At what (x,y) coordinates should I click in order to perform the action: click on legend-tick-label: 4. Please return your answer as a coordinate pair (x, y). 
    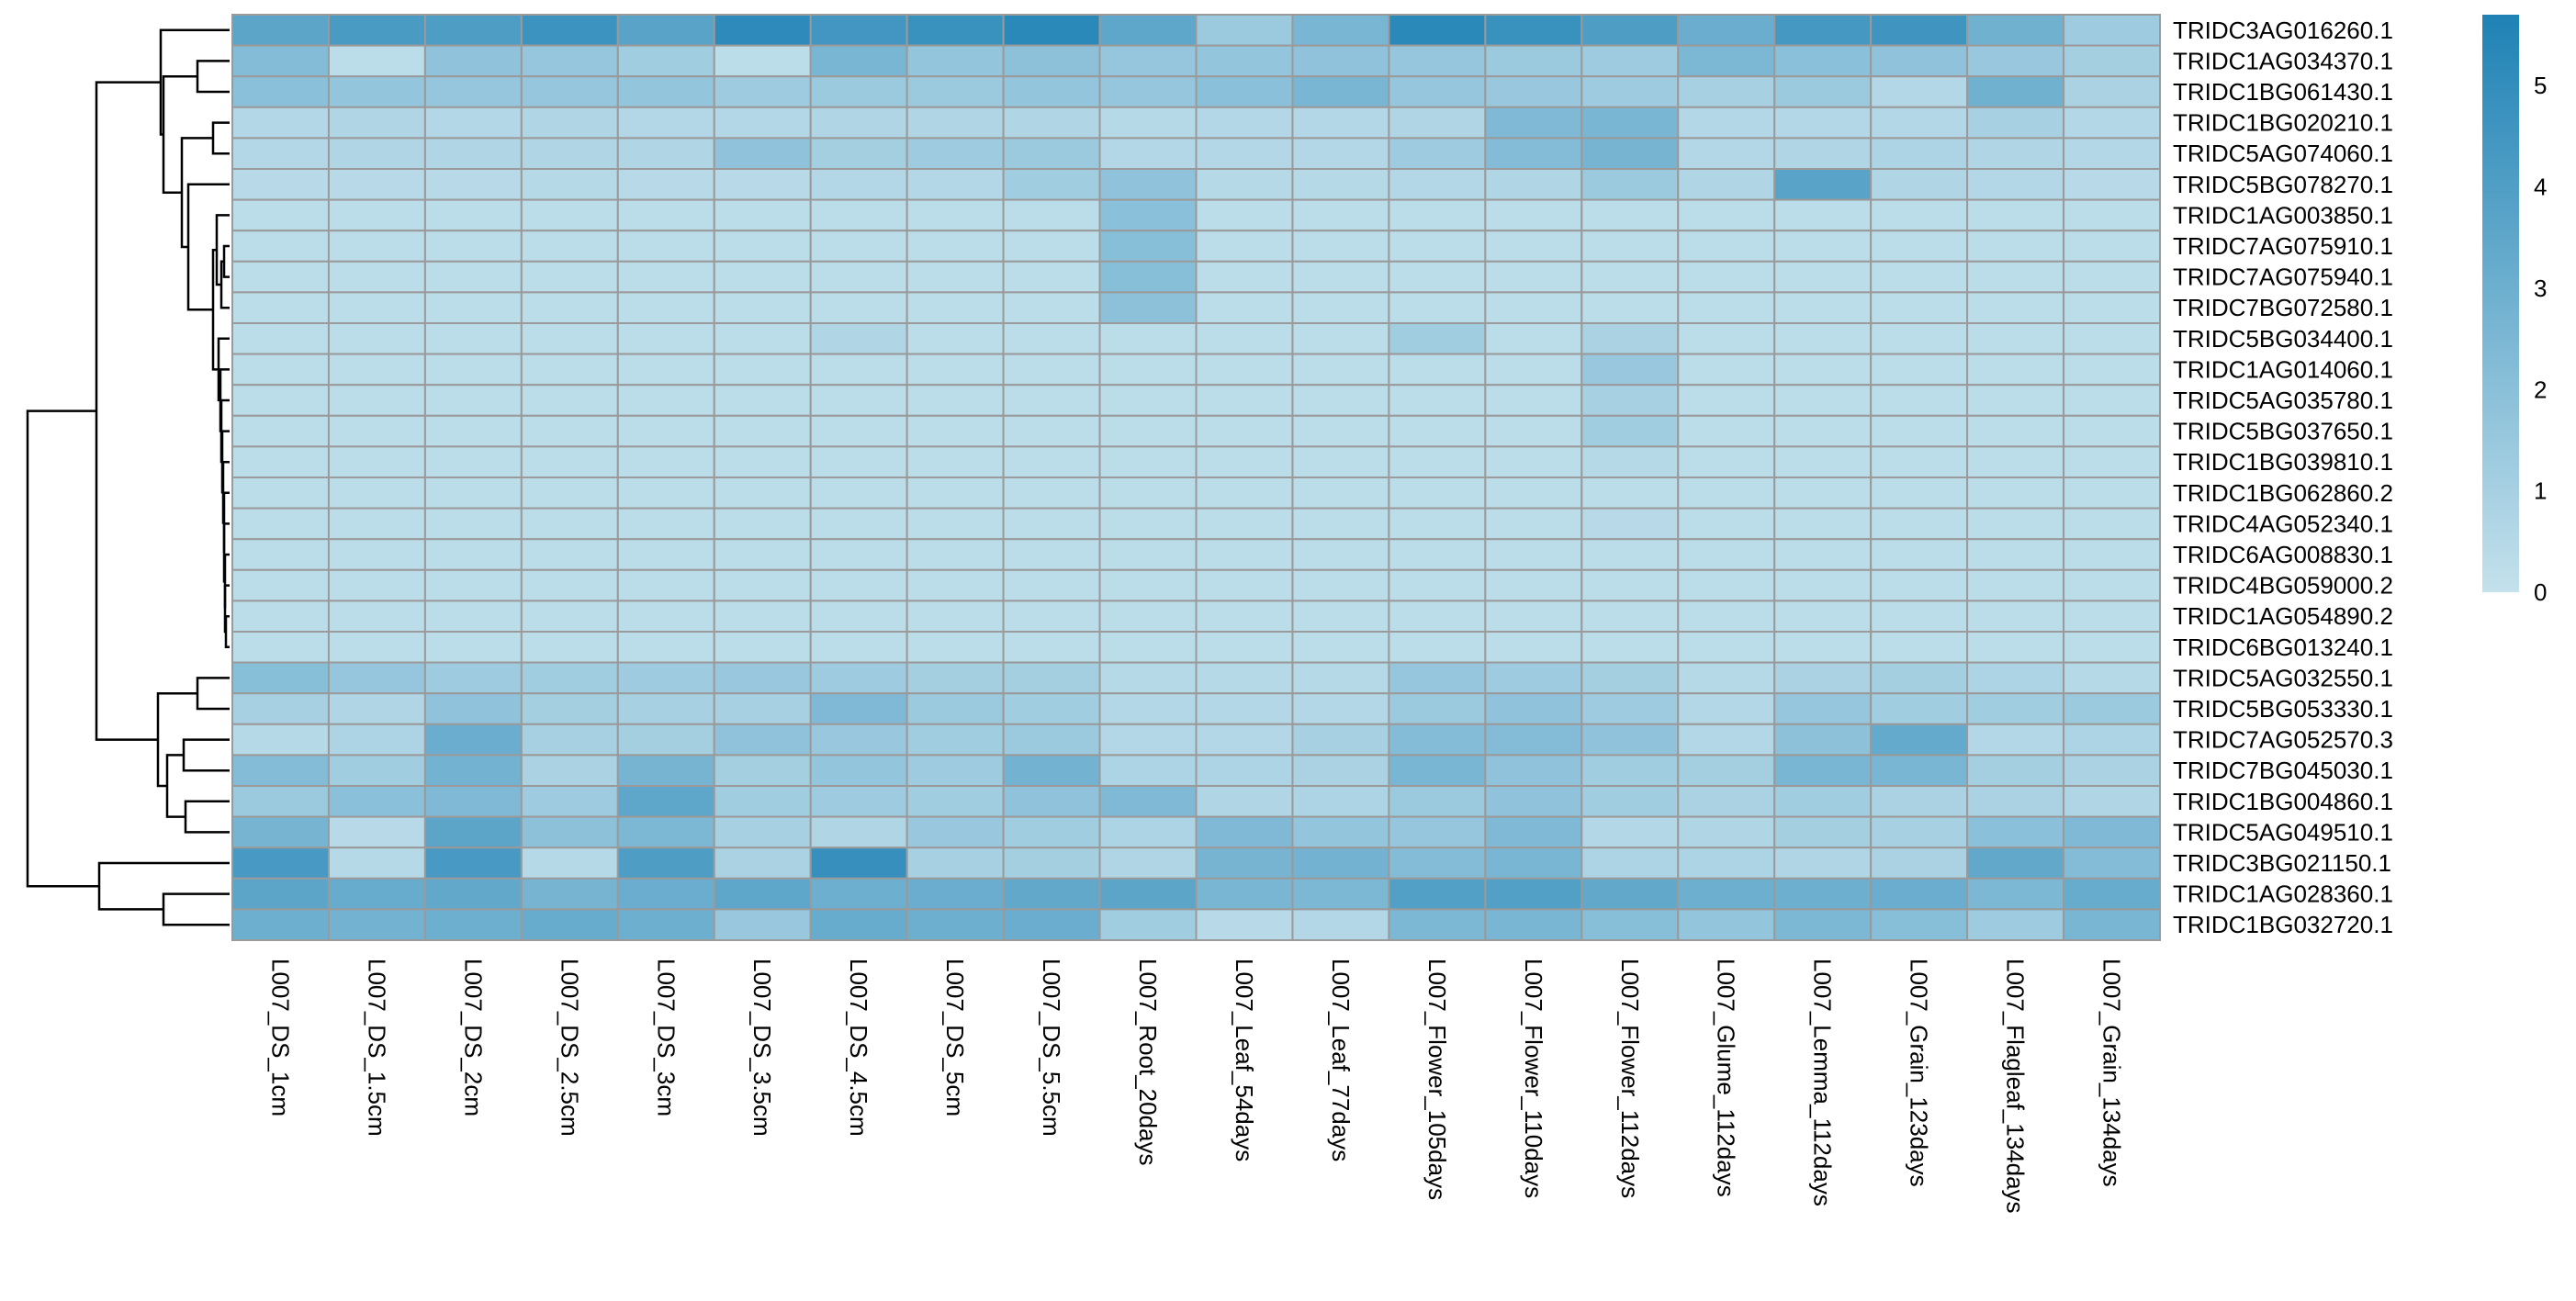
    Looking at the image, I should click on (2540, 187).